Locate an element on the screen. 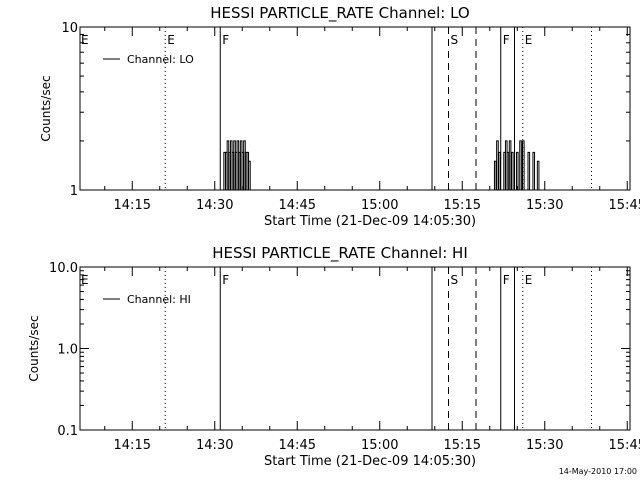 The height and width of the screenshot is (480, 640). chart-title-hi: HESSI PARTICLE_RATE Channel: HI is located at coordinates (340, 253).